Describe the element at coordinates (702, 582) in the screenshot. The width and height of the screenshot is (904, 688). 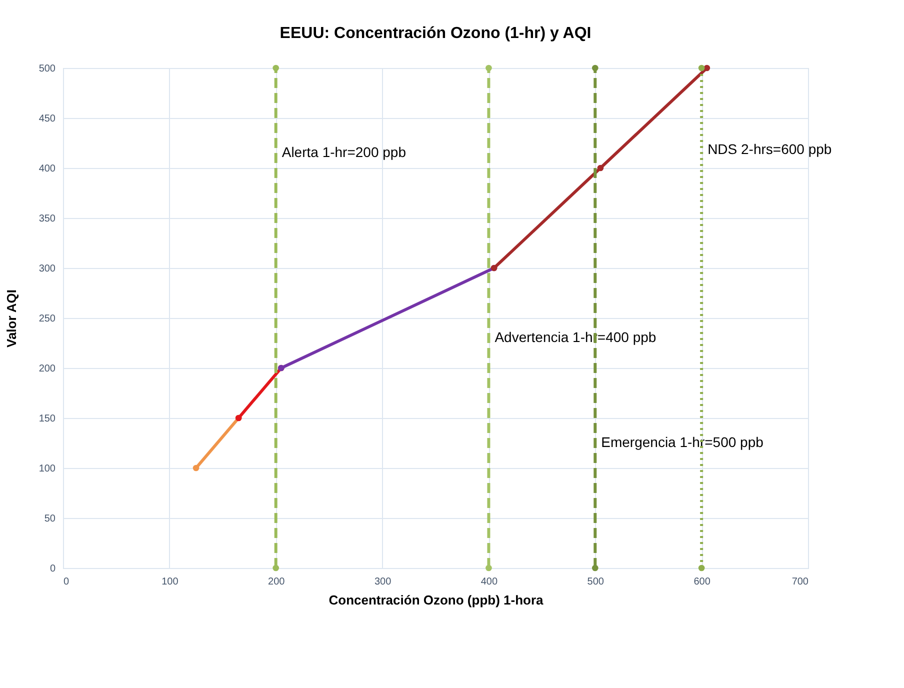
I see `x-tick-label: 600` at that location.